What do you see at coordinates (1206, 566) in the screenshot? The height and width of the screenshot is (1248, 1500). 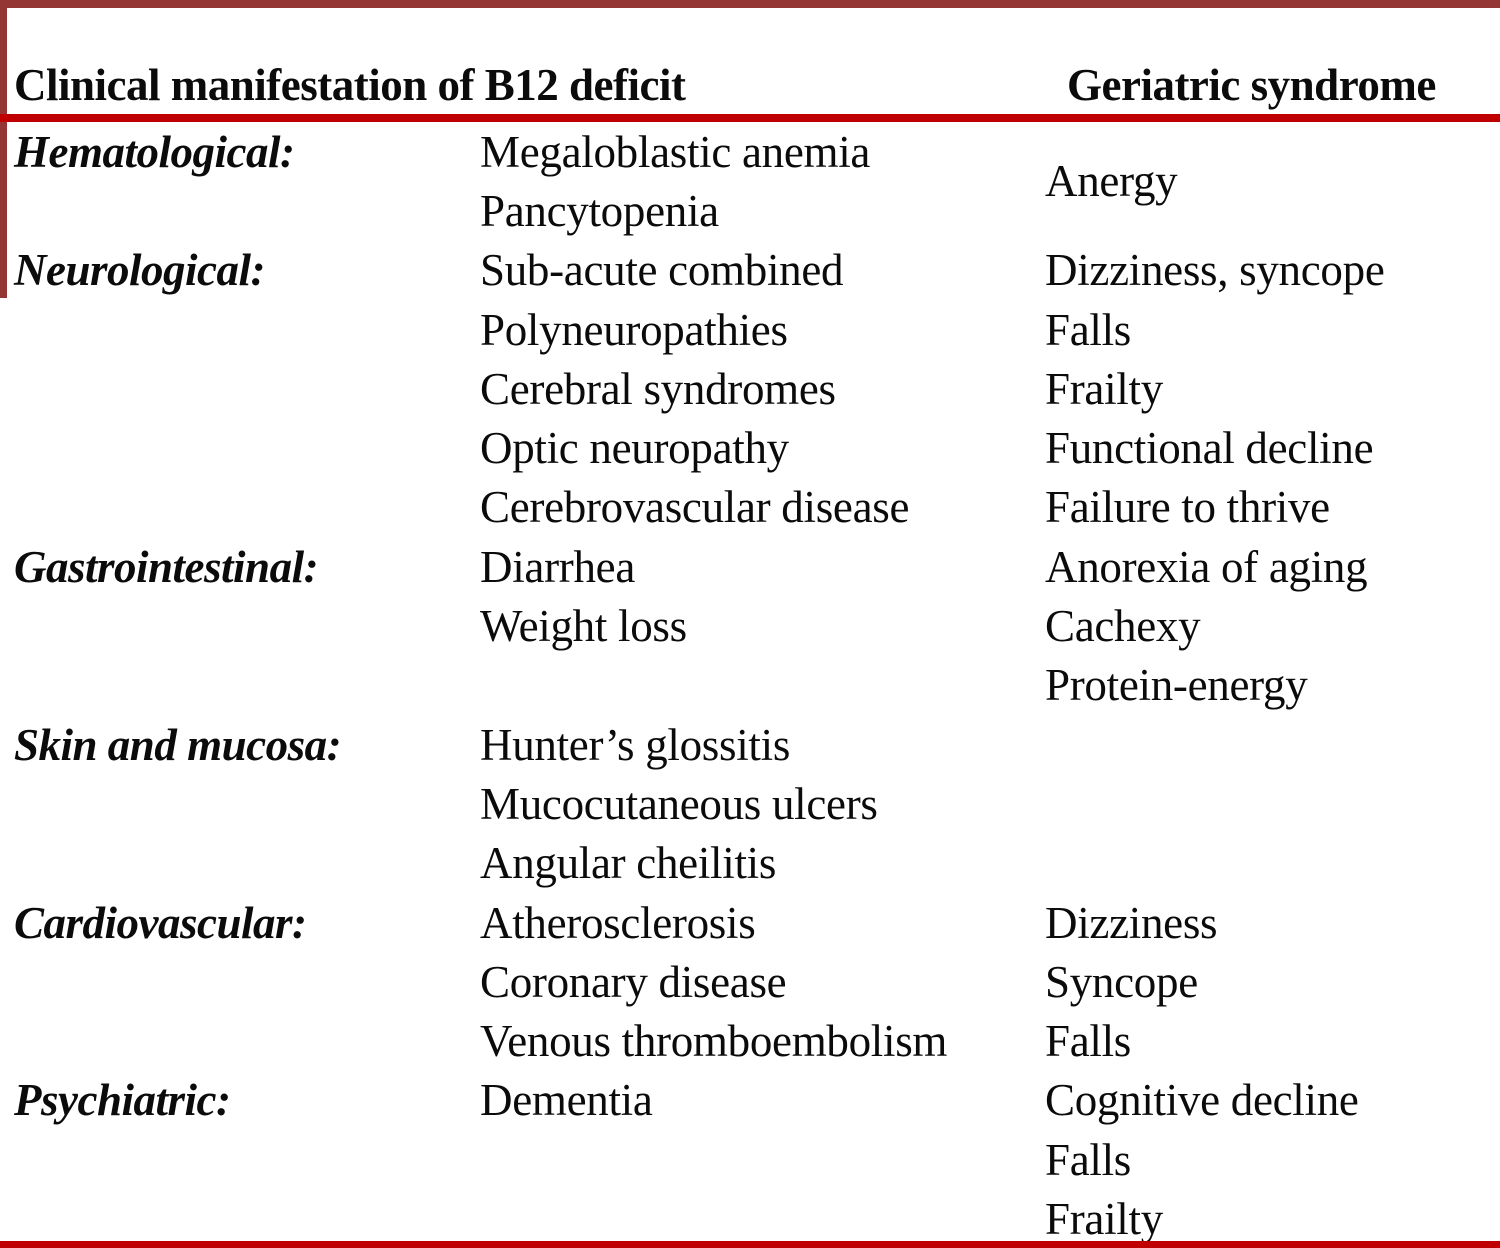 I see `syndrome-cell: Anorexia of aging` at bounding box center [1206, 566].